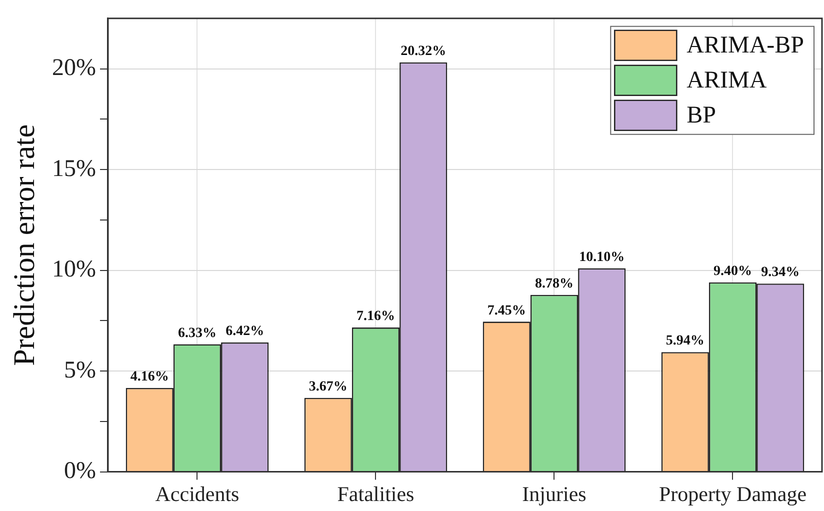 This screenshot has width=824, height=511. I want to click on data-label: 20.32%, so click(423, 51).